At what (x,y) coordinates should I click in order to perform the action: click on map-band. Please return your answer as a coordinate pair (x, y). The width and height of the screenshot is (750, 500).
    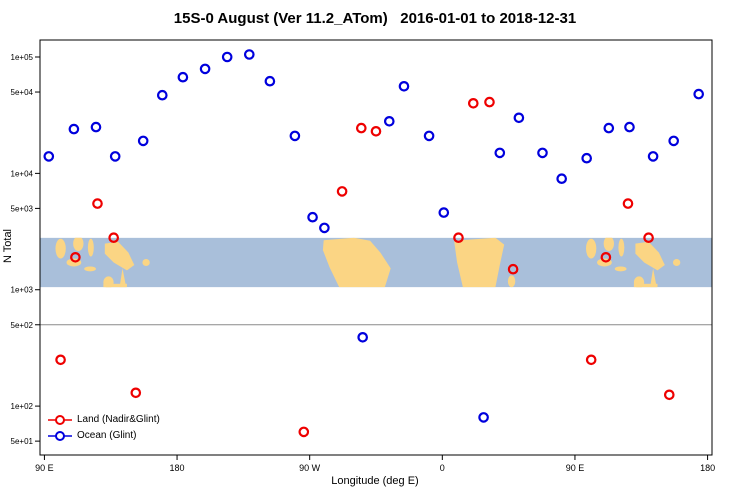
    Looking at the image, I should click on (376, 262).